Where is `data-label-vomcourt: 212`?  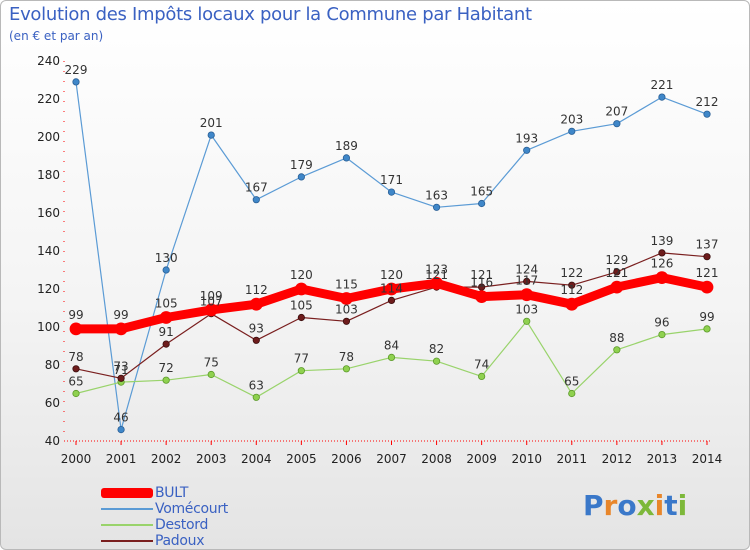
data-label-vomcourt: 212 is located at coordinates (707, 102).